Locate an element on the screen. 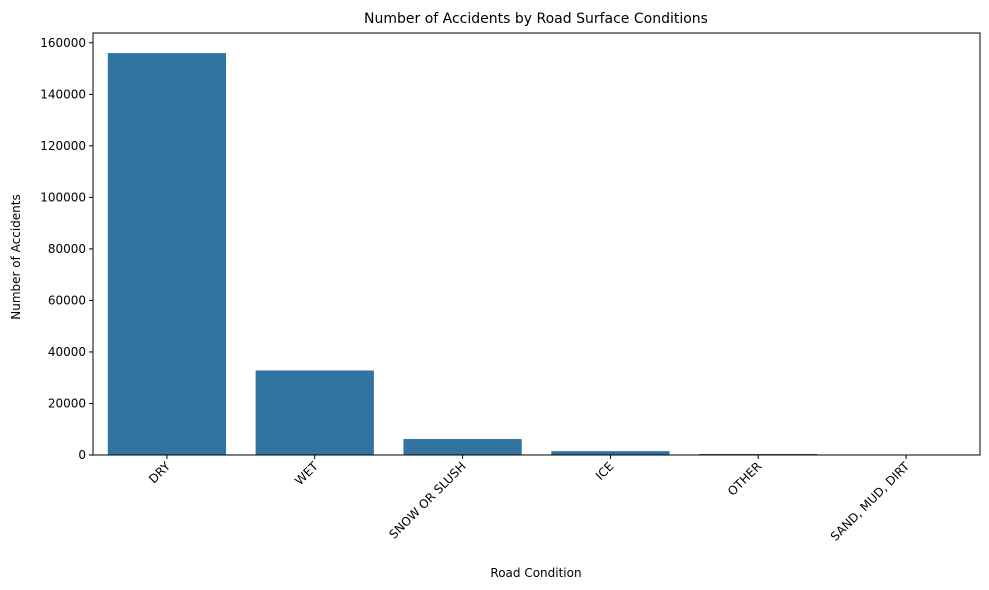  x-tick-label: WET is located at coordinates (306, 473).